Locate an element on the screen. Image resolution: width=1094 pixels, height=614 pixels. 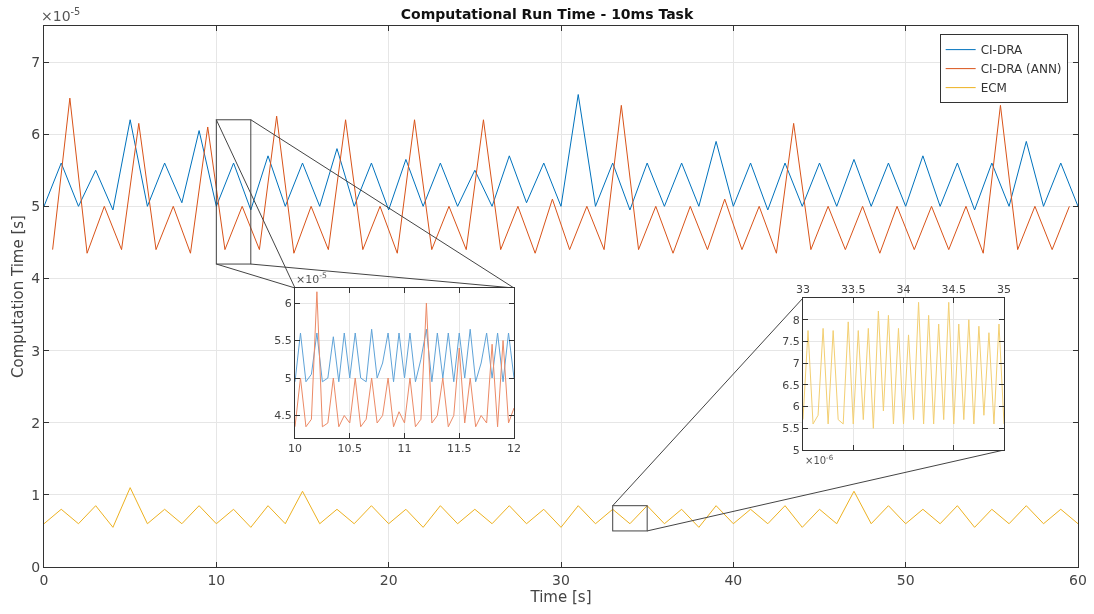
y-tick-label: 6.5 is located at coordinates (791, 385).